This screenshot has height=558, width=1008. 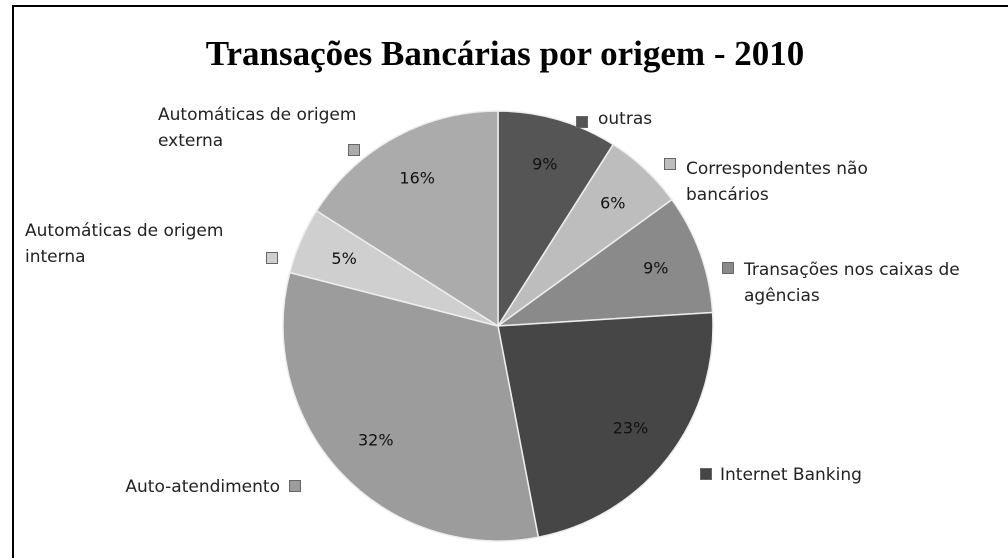 I want to click on legend-label: Auto-atendimento, so click(x=202, y=487).